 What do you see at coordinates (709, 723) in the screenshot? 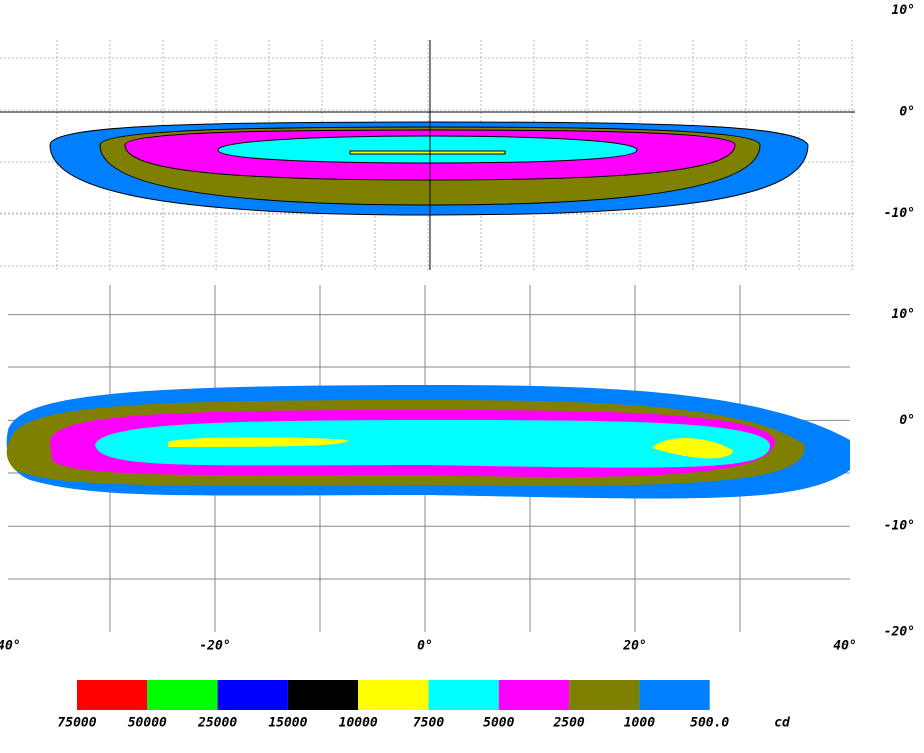
I see `legend-label: 500.0` at bounding box center [709, 723].